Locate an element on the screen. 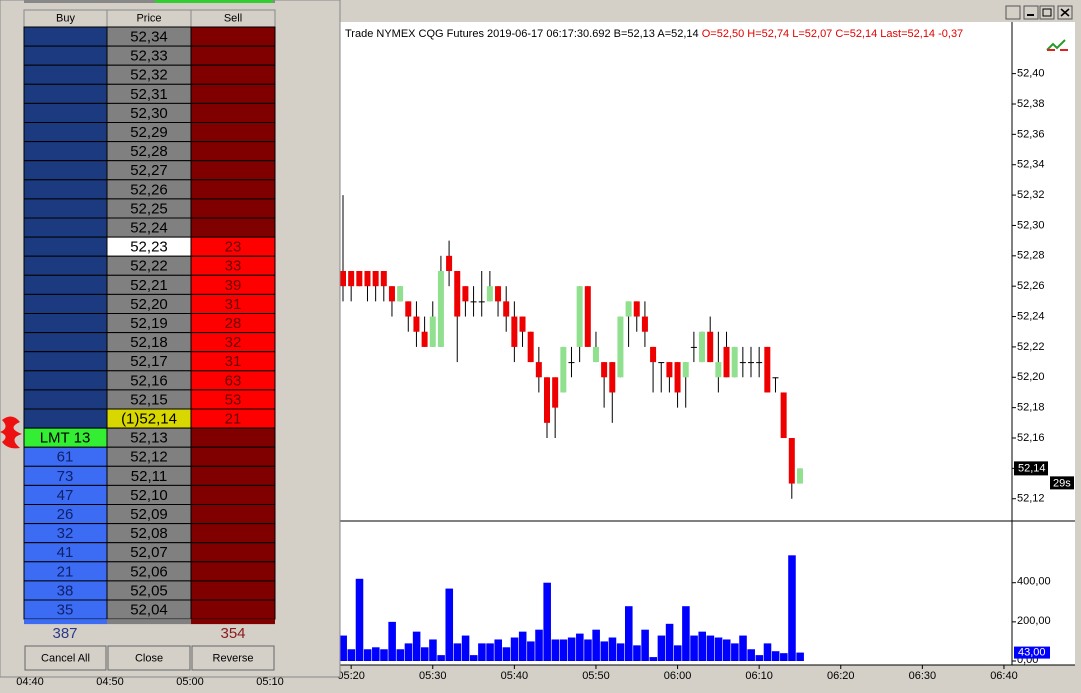 This screenshot has height=693, width=1081. chart-icon is located at coordinates (1057, 45).